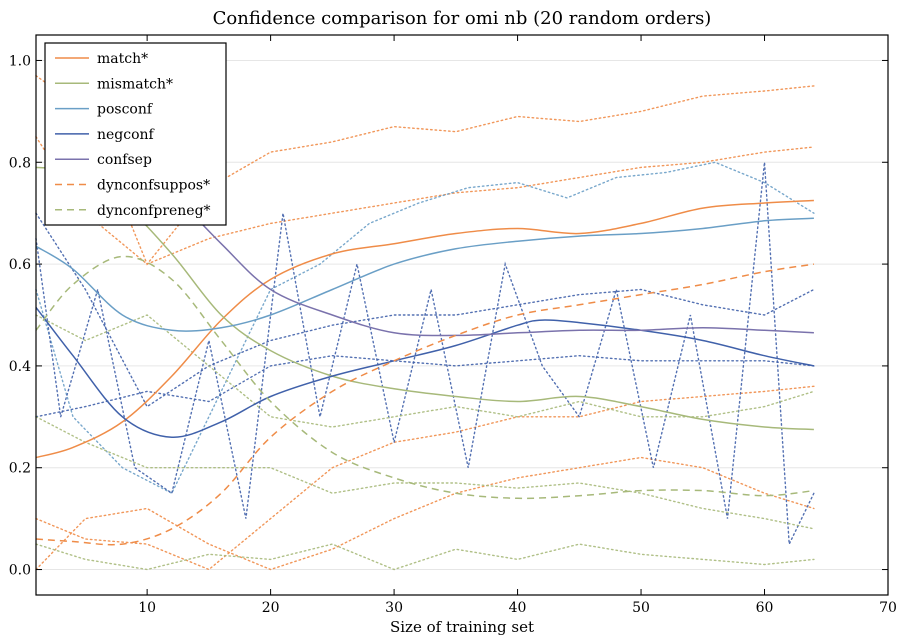  I want to click on legend-label: mismatch*, so click(135, 84).